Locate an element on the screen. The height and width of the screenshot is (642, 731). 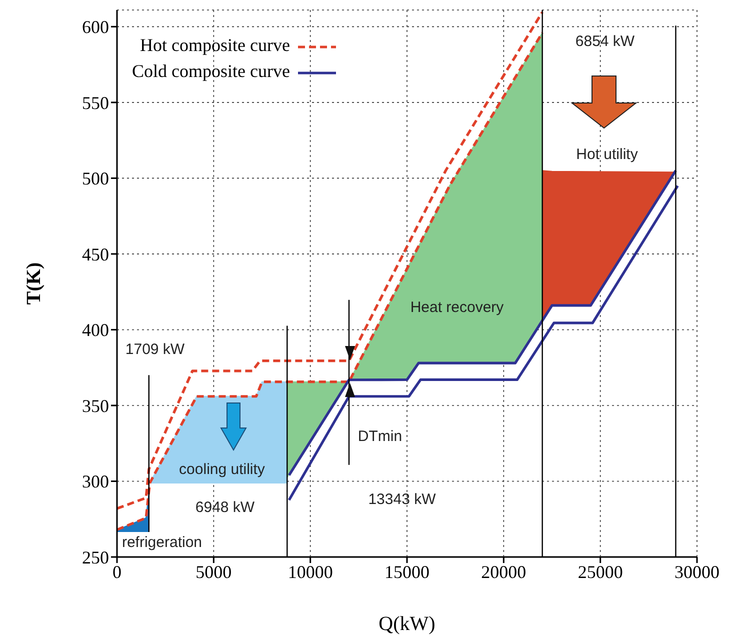
y-tick-label: 550 is located at coordinates (95, 102).